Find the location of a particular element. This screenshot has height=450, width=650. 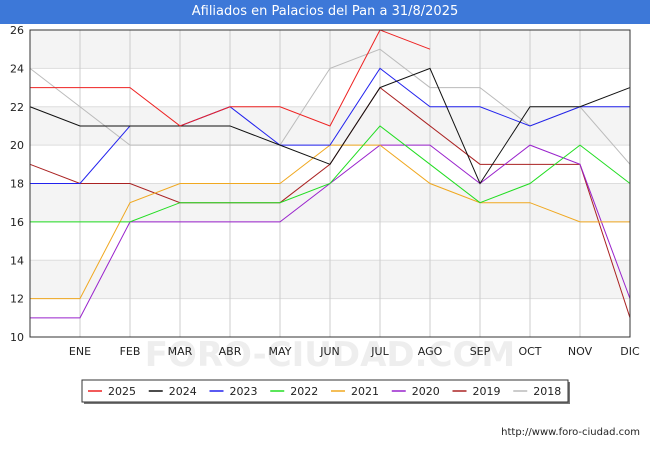

legend-label-2020: 2020 is located at coordinates (426, 391).